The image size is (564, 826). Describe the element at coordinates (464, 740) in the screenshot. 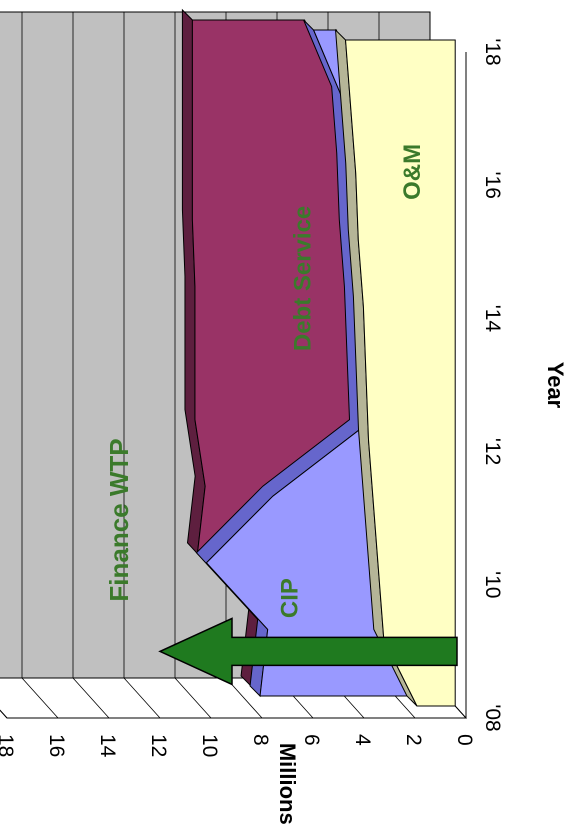

I see `y-tick-0: 0` at that location.